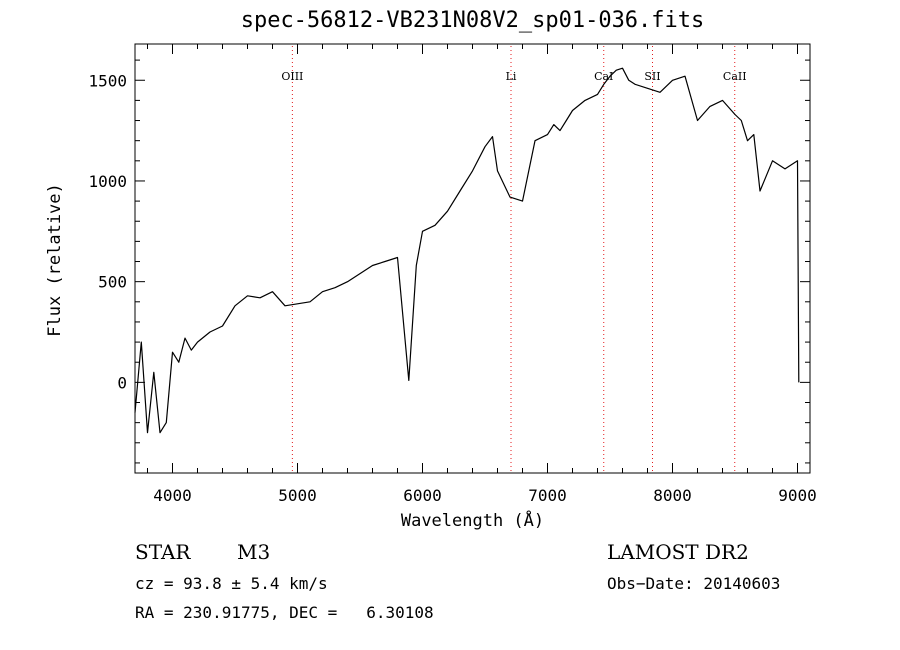 The image size is (900, 650). Describe the element at coordinates (107, 80) in the screenshot. I see `y-tick-label: 1500` at that location.